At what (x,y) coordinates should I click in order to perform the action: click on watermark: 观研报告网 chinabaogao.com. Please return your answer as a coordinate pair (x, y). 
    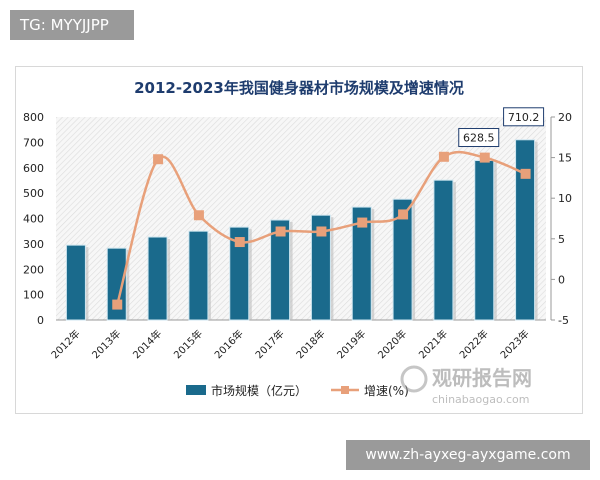
    Looking at the image, I should click on (466, 385).